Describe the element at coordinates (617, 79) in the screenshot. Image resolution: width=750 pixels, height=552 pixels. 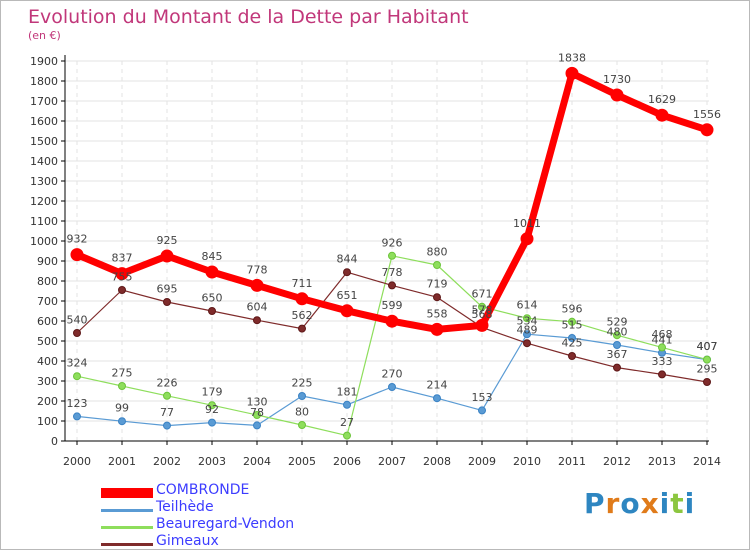
I see `data-label-combronde: 1730` at that location.